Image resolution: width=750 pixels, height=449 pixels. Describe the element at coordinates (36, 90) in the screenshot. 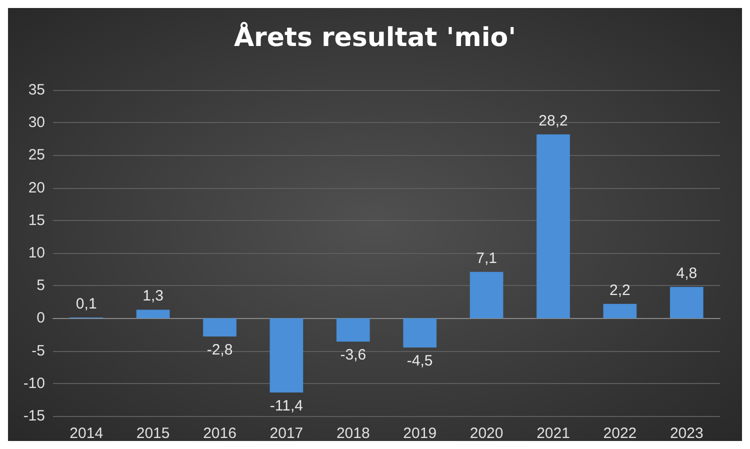

I see `y-tick-label: 35` at that location.